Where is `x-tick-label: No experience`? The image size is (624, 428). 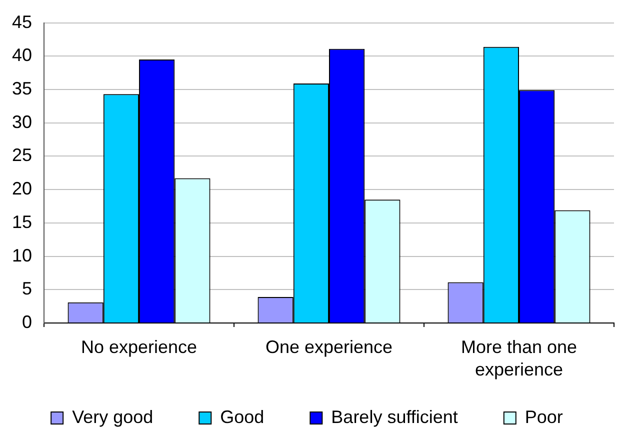
x-tick-label: No experience is located at coordinates (139, 347).